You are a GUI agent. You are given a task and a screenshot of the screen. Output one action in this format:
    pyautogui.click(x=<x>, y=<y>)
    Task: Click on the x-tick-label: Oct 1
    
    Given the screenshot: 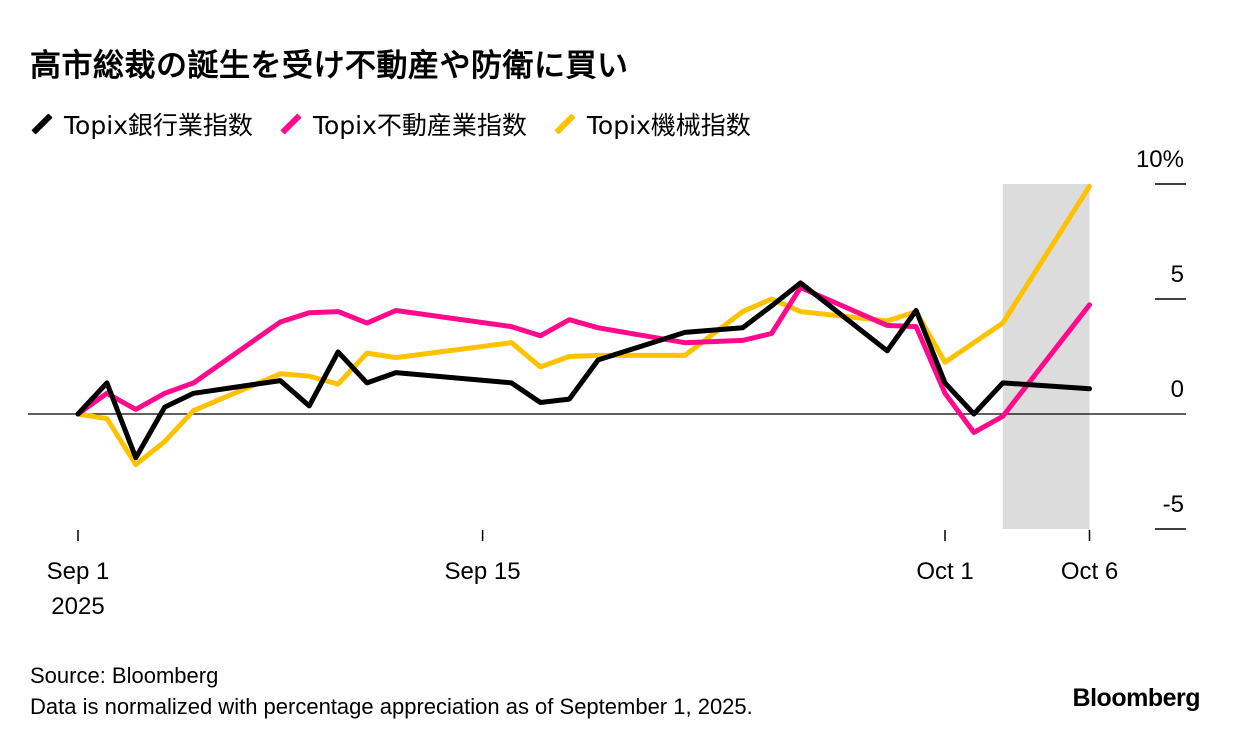 What is the action you would take?
    pyautogui.click(x=944, y=571)
    